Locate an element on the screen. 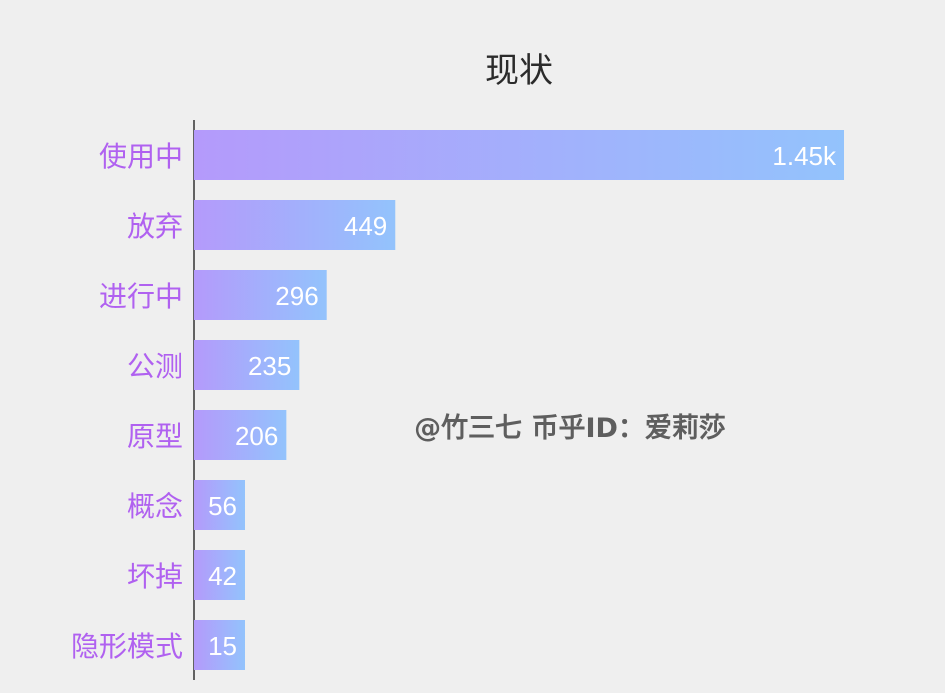 The image size is (945, 693). value-label-7: 42 is located at coordinates (222, 576).